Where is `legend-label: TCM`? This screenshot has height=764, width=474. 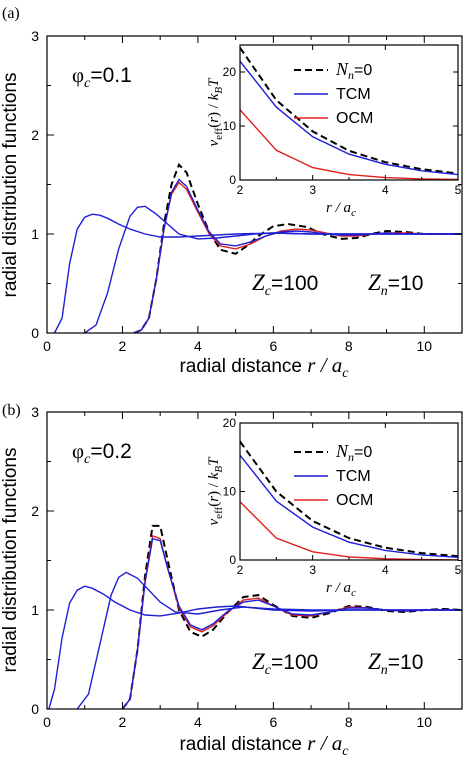
legend-label: TCM is located at coordinates (353, 476).